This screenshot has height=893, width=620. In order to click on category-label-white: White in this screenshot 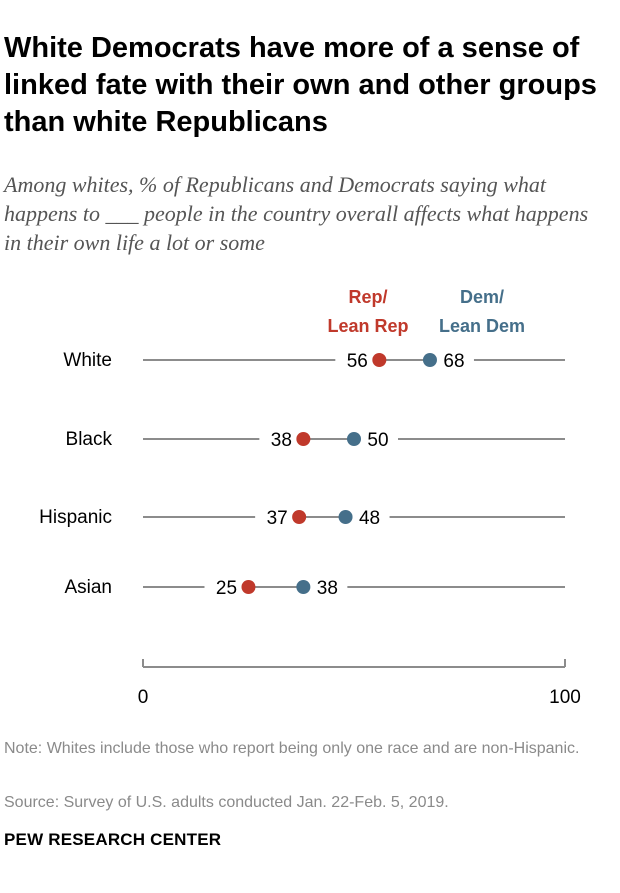, I will do `click(87, 360)`.